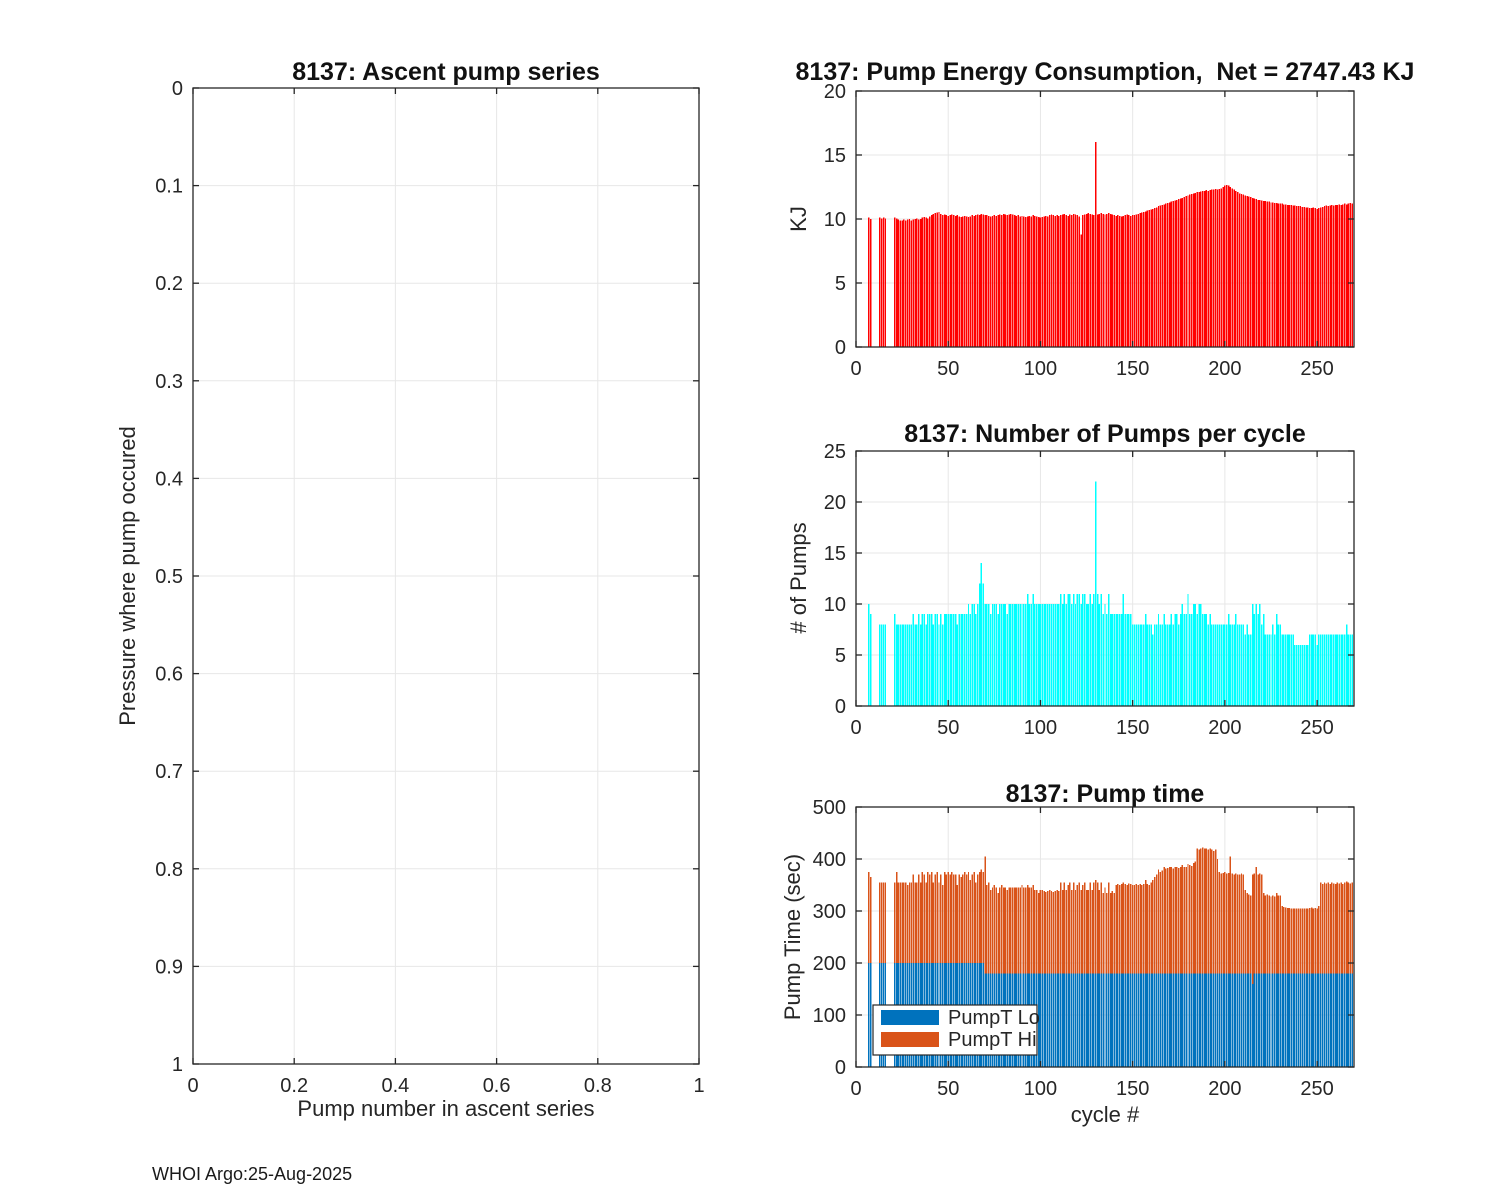  Describe the element at coordinates (829, 964) in the screenshot. I see `y-tick-label: 200` at that location.